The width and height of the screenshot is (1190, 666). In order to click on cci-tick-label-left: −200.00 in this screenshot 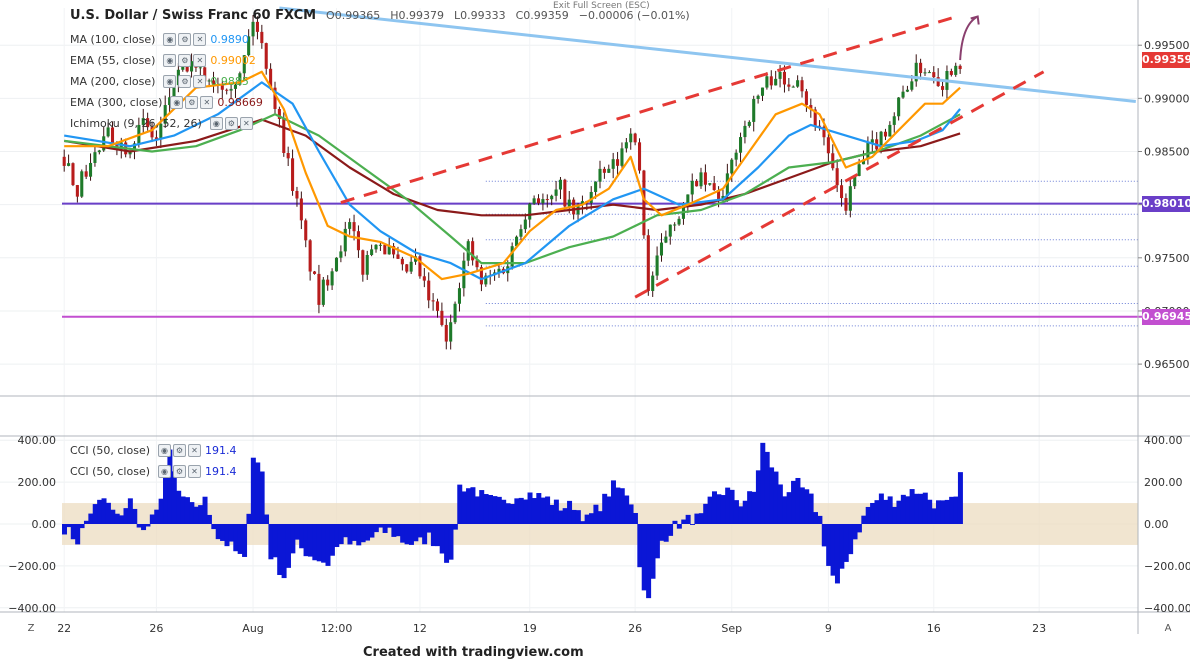, I will do `click(32, 566)`.